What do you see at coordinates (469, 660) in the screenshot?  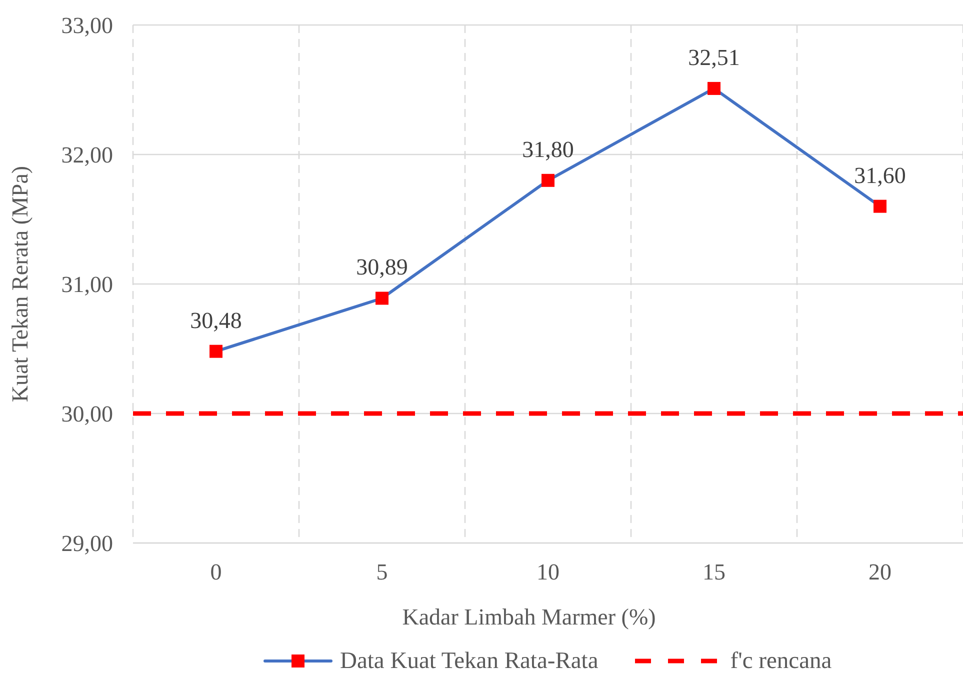 I see `legend-label: Data Kuat Tekan Rata-Rata` at bounding box center [469, 660].